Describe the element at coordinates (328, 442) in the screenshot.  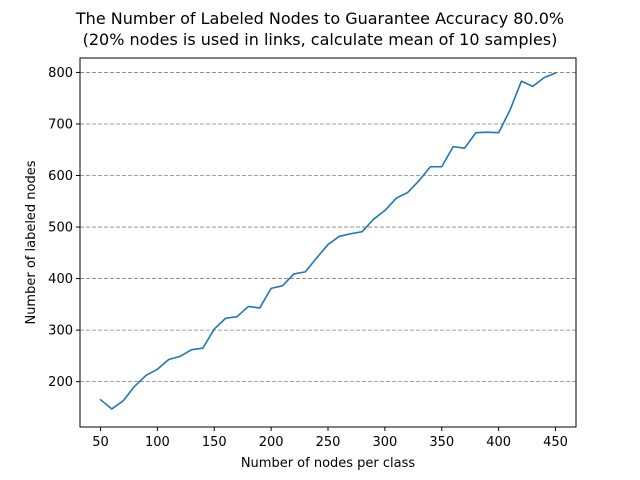
I see `x-tick-label: 250` at that location.